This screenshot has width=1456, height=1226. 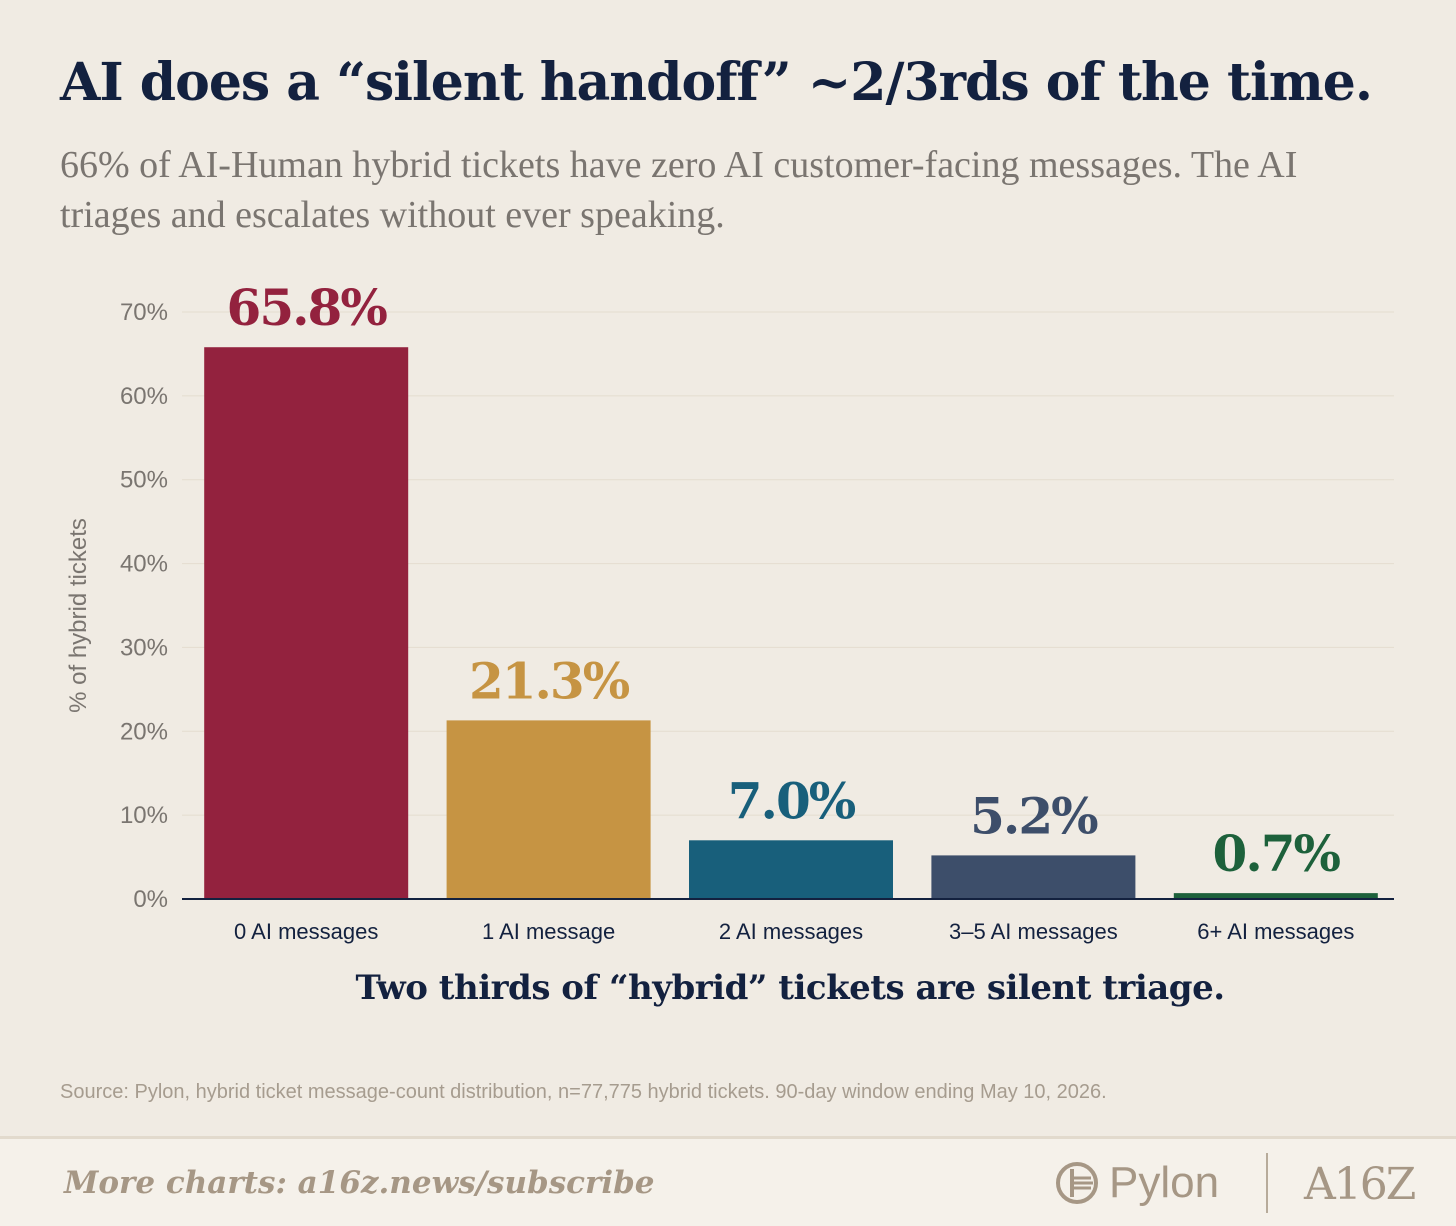 I want to click on y-axis-ticks: 0% 10% 20% 30% 40% 50% 60% 70%, so click(x=144, y=606).